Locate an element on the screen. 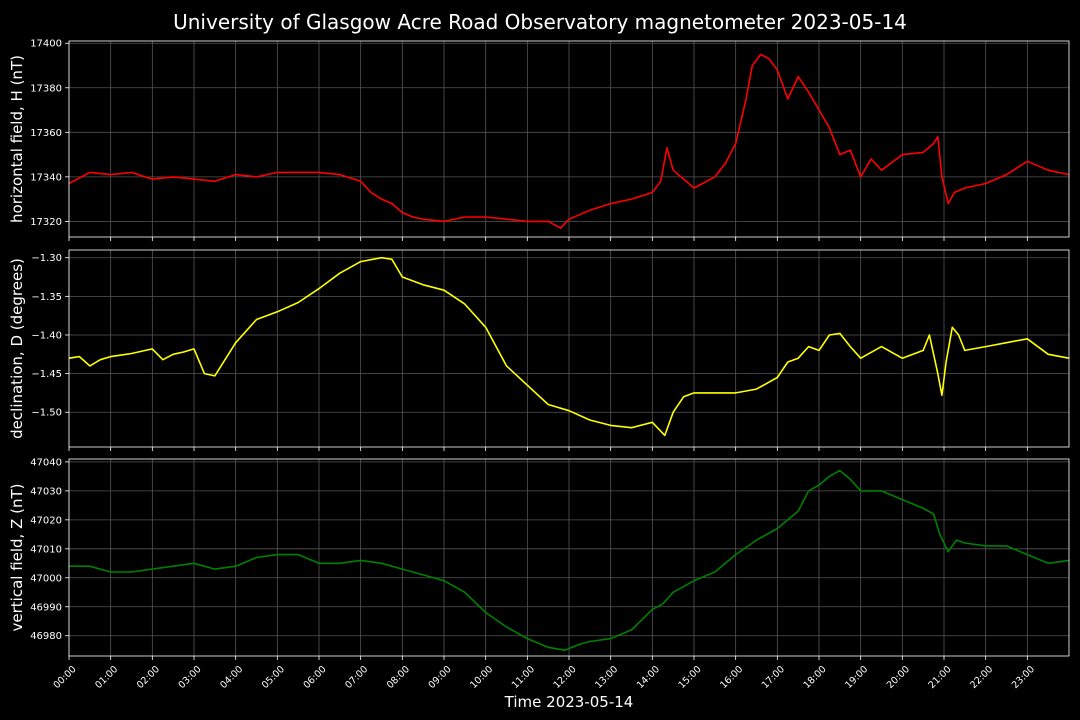 The height and width of the screenshot is (720, 1080). x-tick-label: 16:00 is located at coordinates (731, 677).